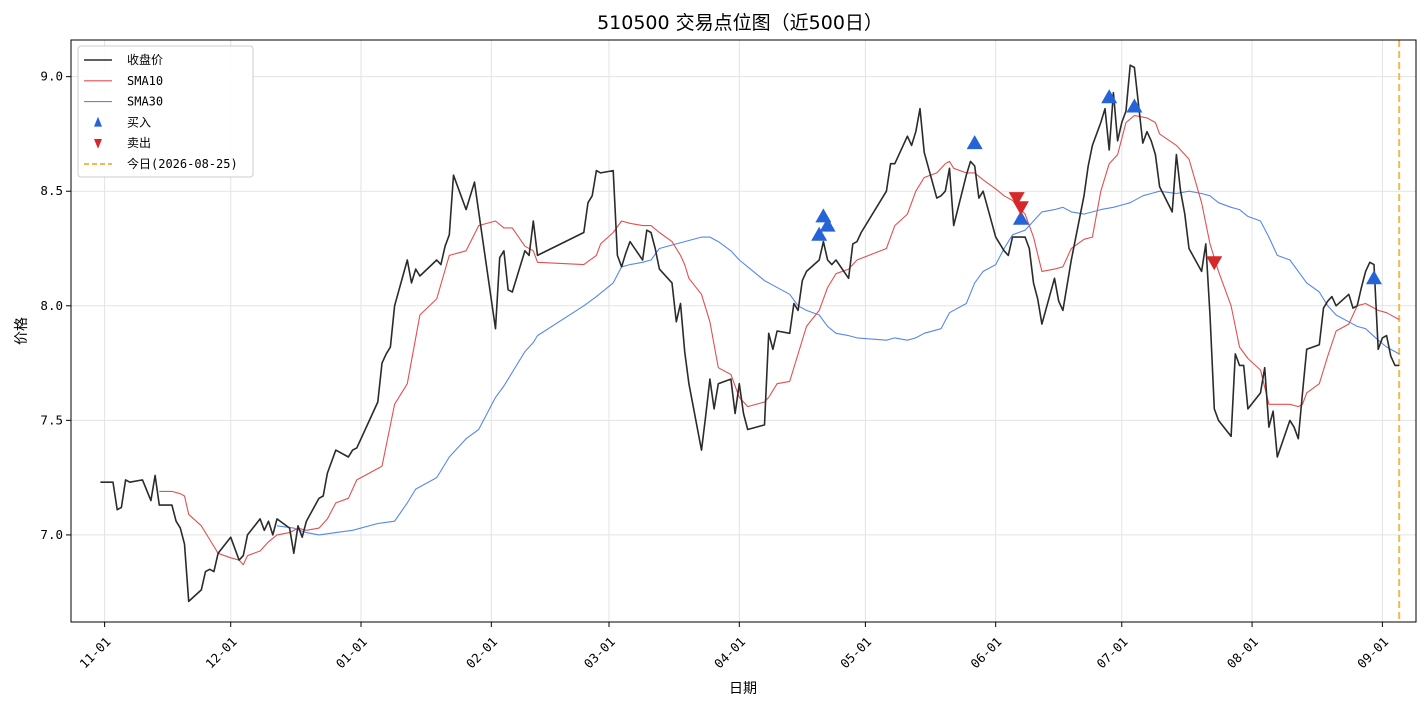  Describe the element at coordinates (51, 190) in the screenshot. I see `y-tick-label: 8.5` at that location.